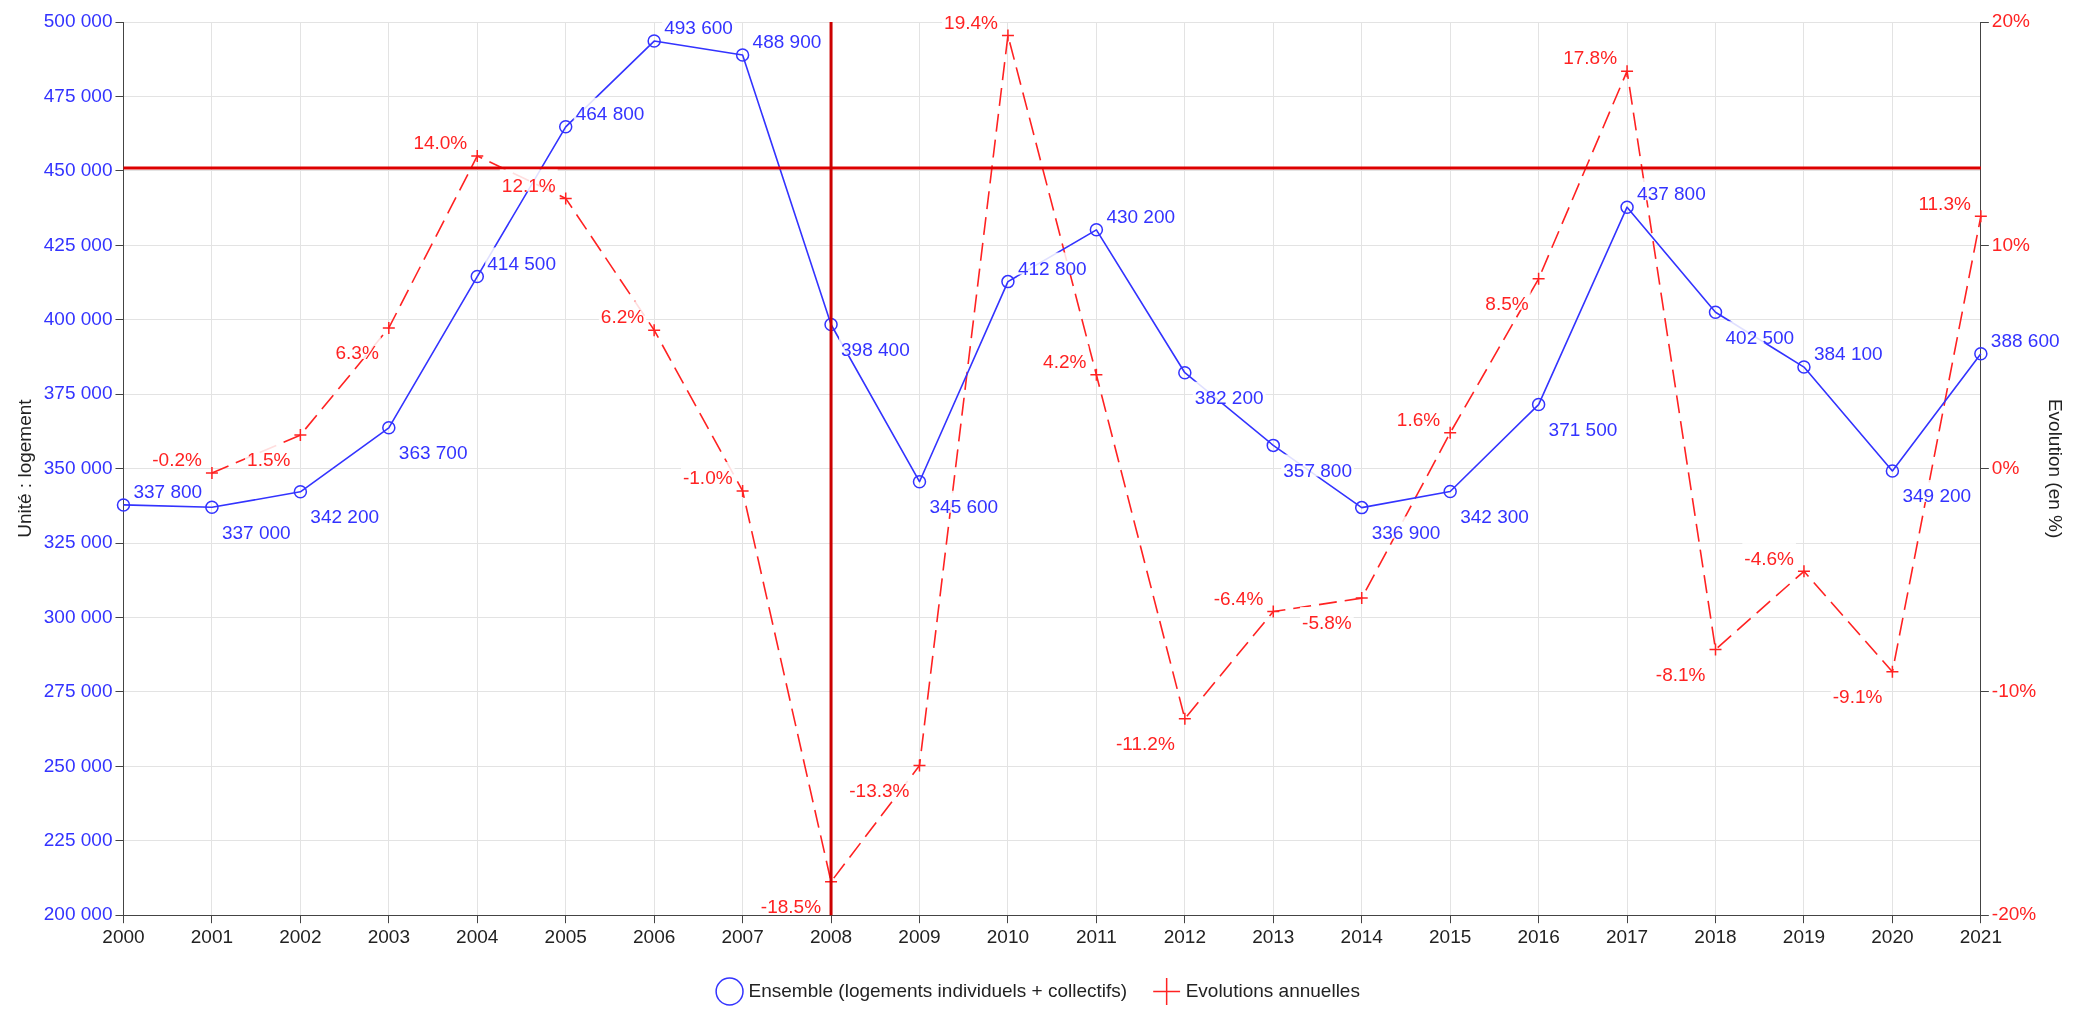 The width and height of the screenshot is (2090, 1021). What do you see at coordinates (1052, 268) in the screenshot?
I see `data-label: 412 800` at bounding box center [1052, 268].